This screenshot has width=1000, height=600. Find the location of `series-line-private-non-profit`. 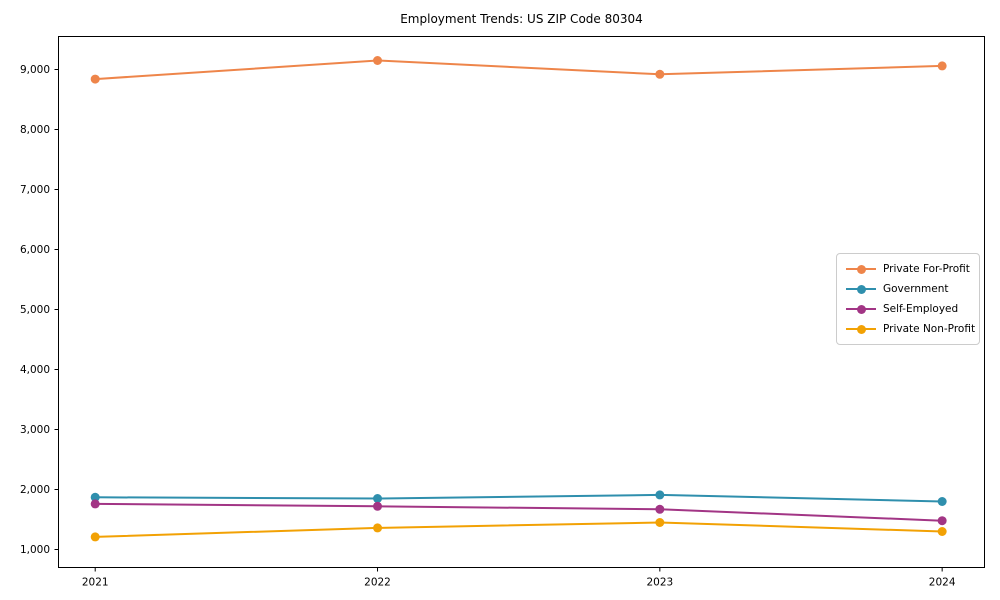

series-line-private-non-profit is located at coordinates (519, 529).